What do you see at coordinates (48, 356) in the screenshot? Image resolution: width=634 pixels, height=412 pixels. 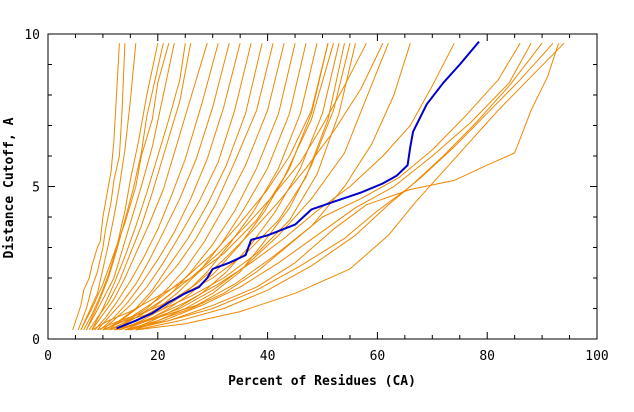 I see `x-tick-label-0: 0` at bounding box center [48, 356].